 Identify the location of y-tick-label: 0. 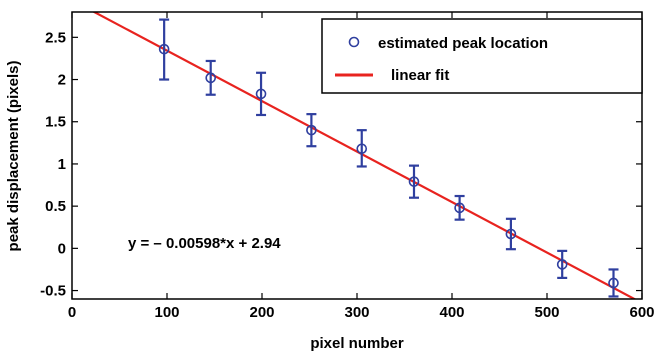
(62, 248).